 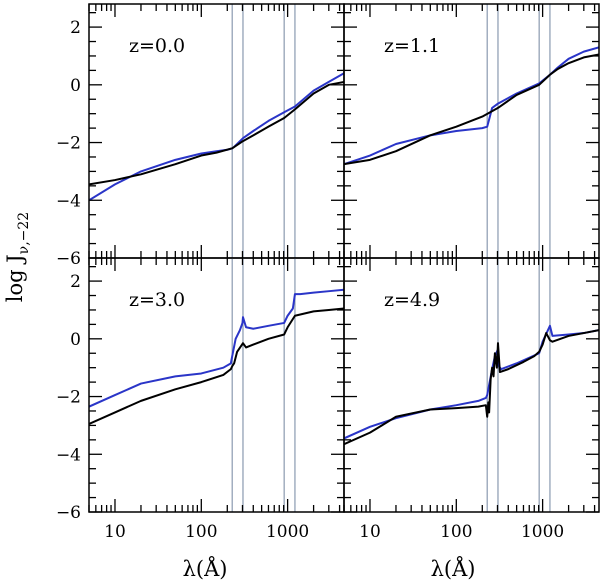 What do you see at coordinates (157, 300) in the screenshot?
I see `panel-label: z=3.0` at bounding box center [157, 300].